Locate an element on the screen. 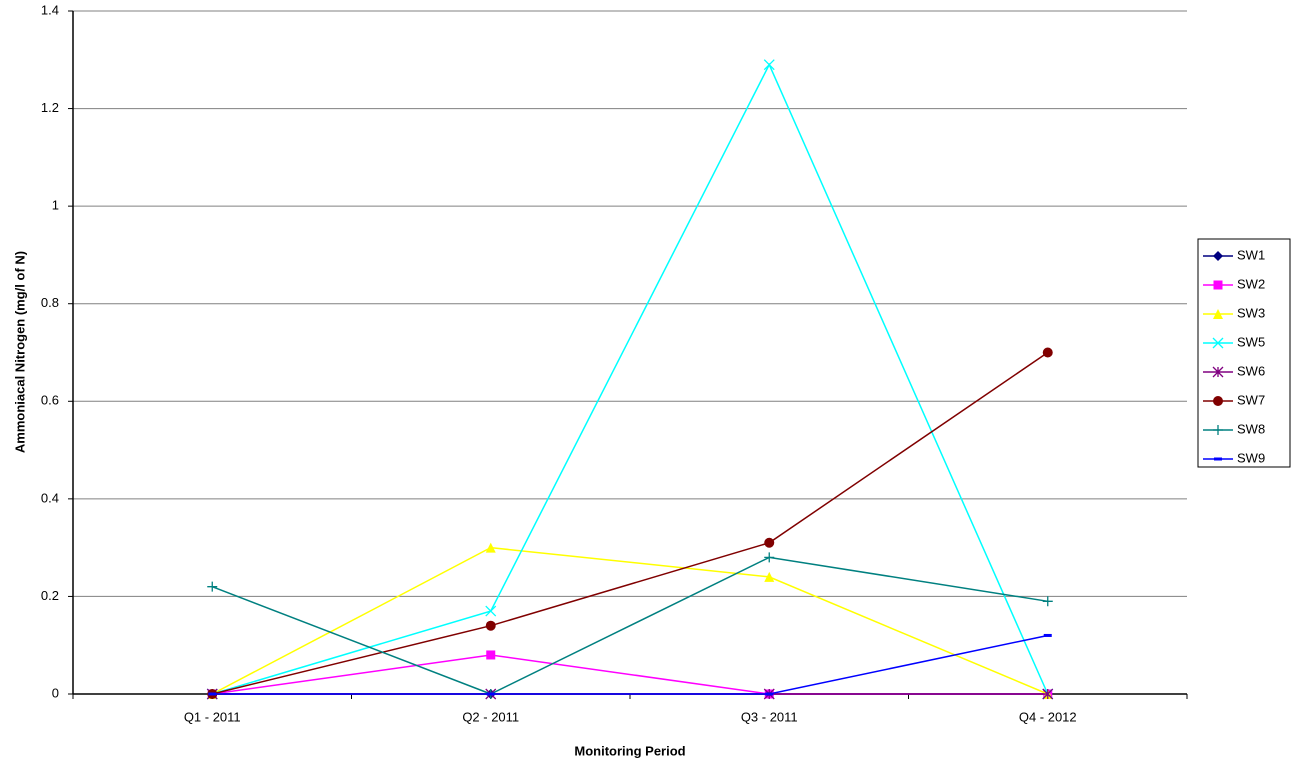 The height and width of the screenshot is (767, 1299). y-tick-label: 1.4 is located at coordinates (50, 9).